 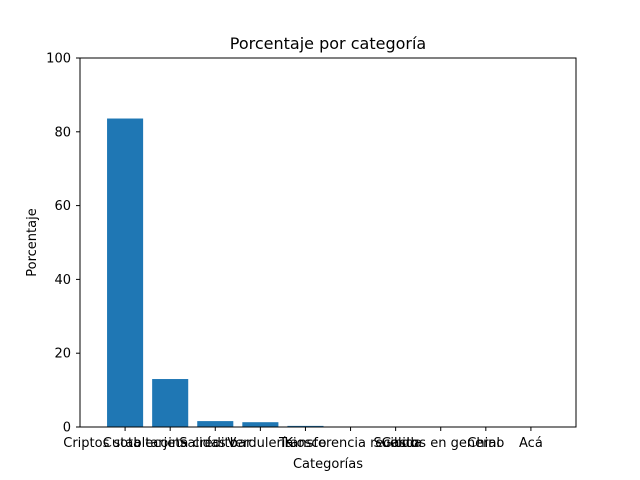 What do you see at coordinates (440, 443) in the screenshot?
I see `x-tick-label: Gastos en general` at bounding box center [440, 443].